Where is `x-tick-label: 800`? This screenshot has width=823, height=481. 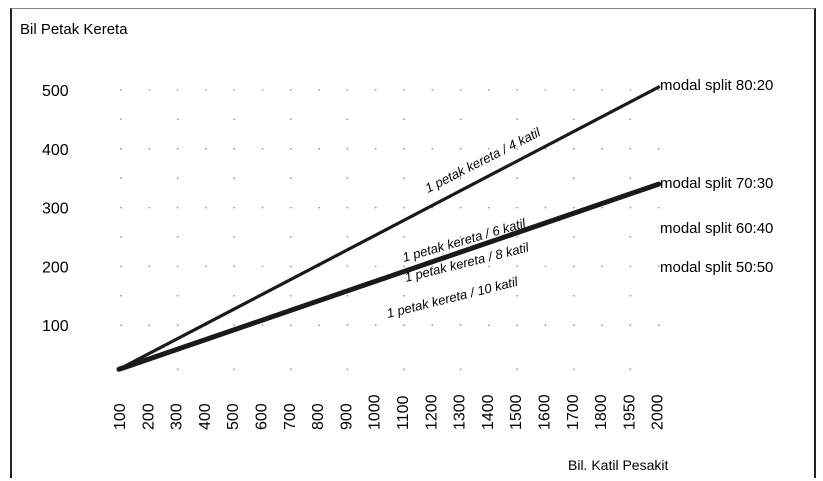
x-tick-label: 800 is located at coordinates (318, 416).